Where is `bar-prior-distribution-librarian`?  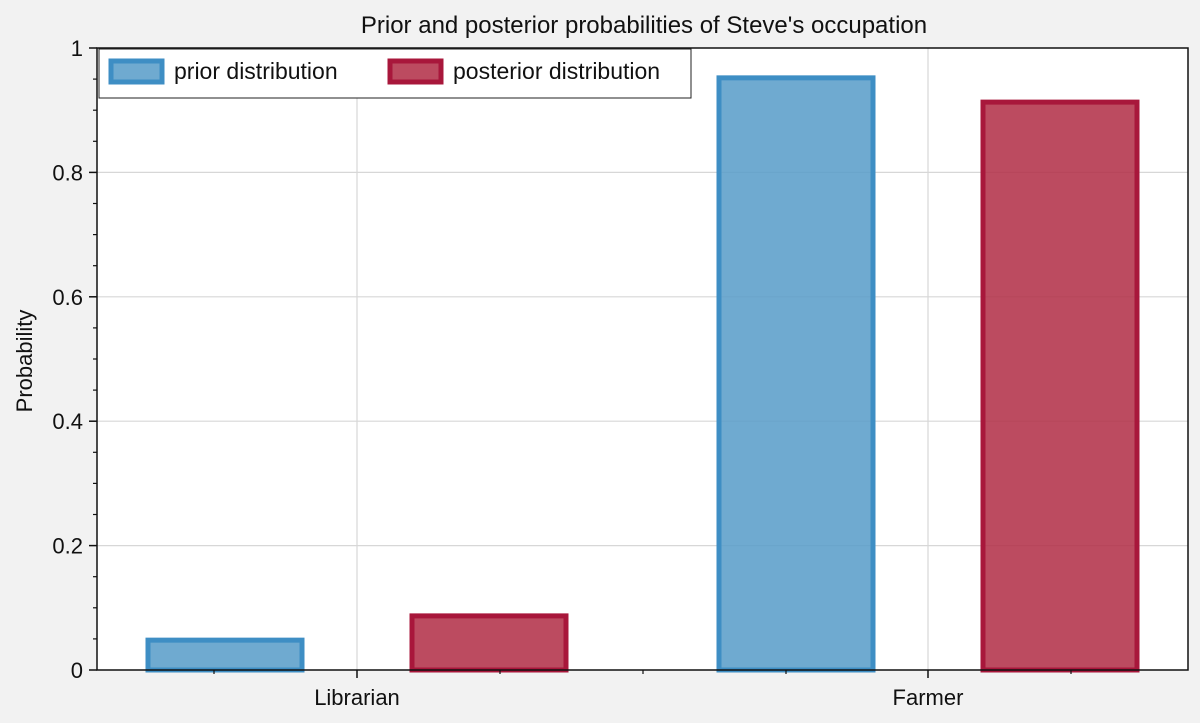 bar-prior-distribution-librarian is located at coordinates (225, 655).